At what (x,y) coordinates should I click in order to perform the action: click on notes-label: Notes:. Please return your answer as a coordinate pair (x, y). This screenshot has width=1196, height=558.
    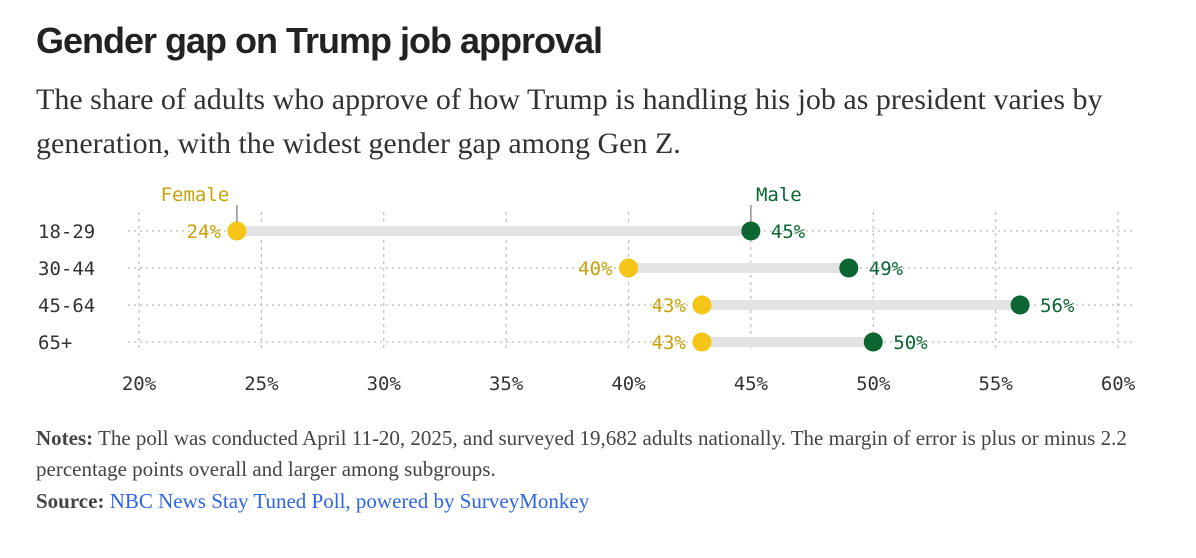
    Looking at the image, I should click on (65, 438).